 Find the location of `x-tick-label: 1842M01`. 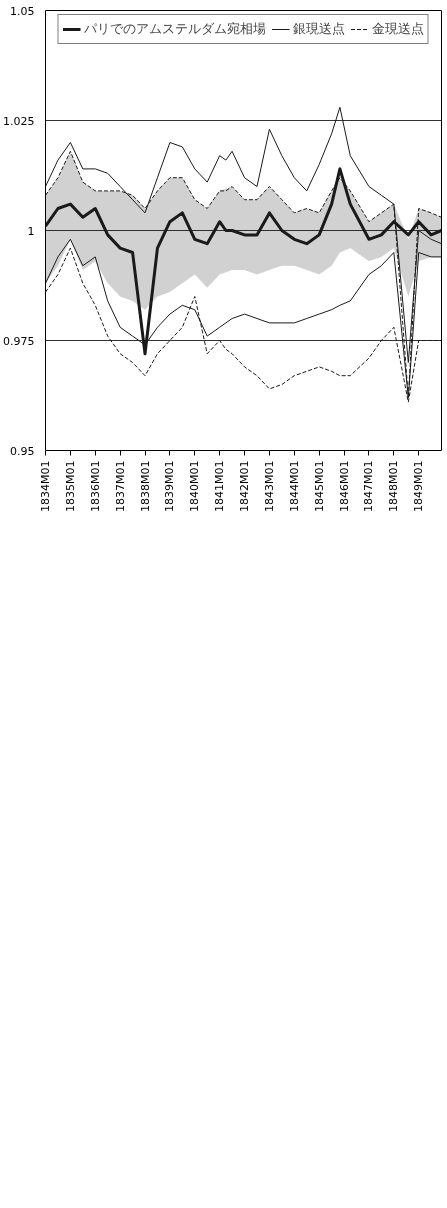

x-tick-label: 1842M01 is located at coordinates (245, 486).